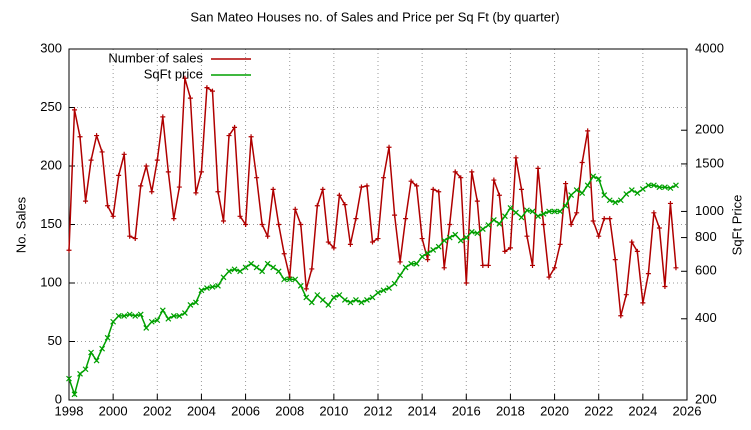 The width and height of the screenshot is (751, 430). I want to click on y-tick-label: 150, so click(51, 223).